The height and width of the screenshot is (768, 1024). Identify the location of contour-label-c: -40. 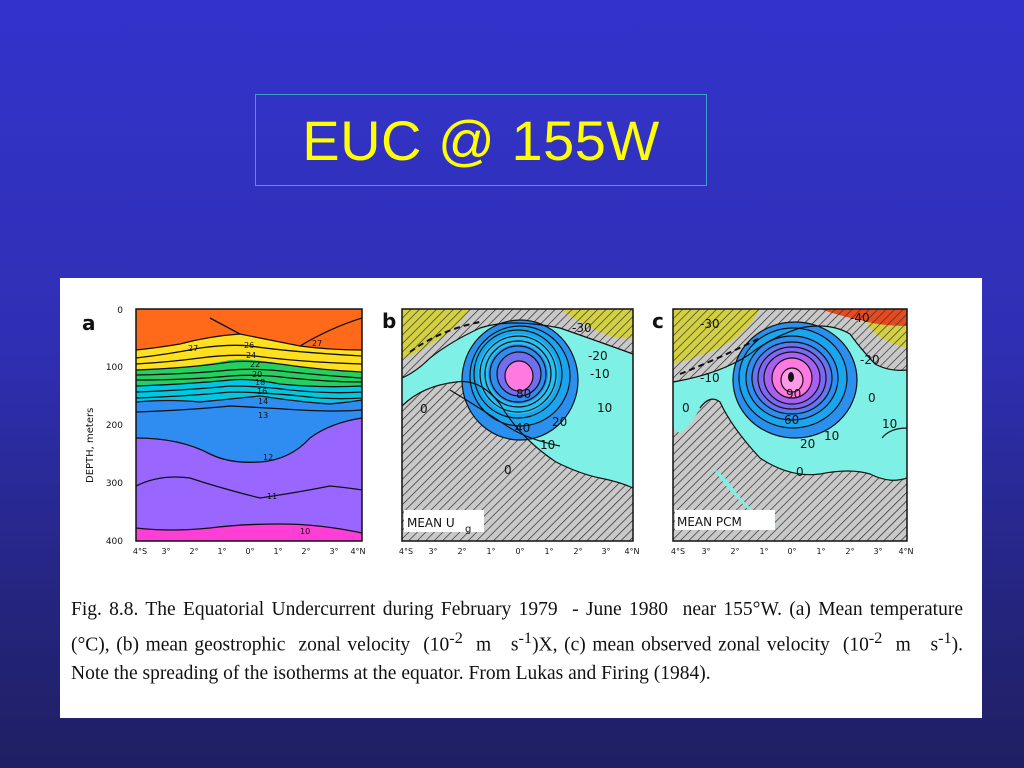
(860, 318).